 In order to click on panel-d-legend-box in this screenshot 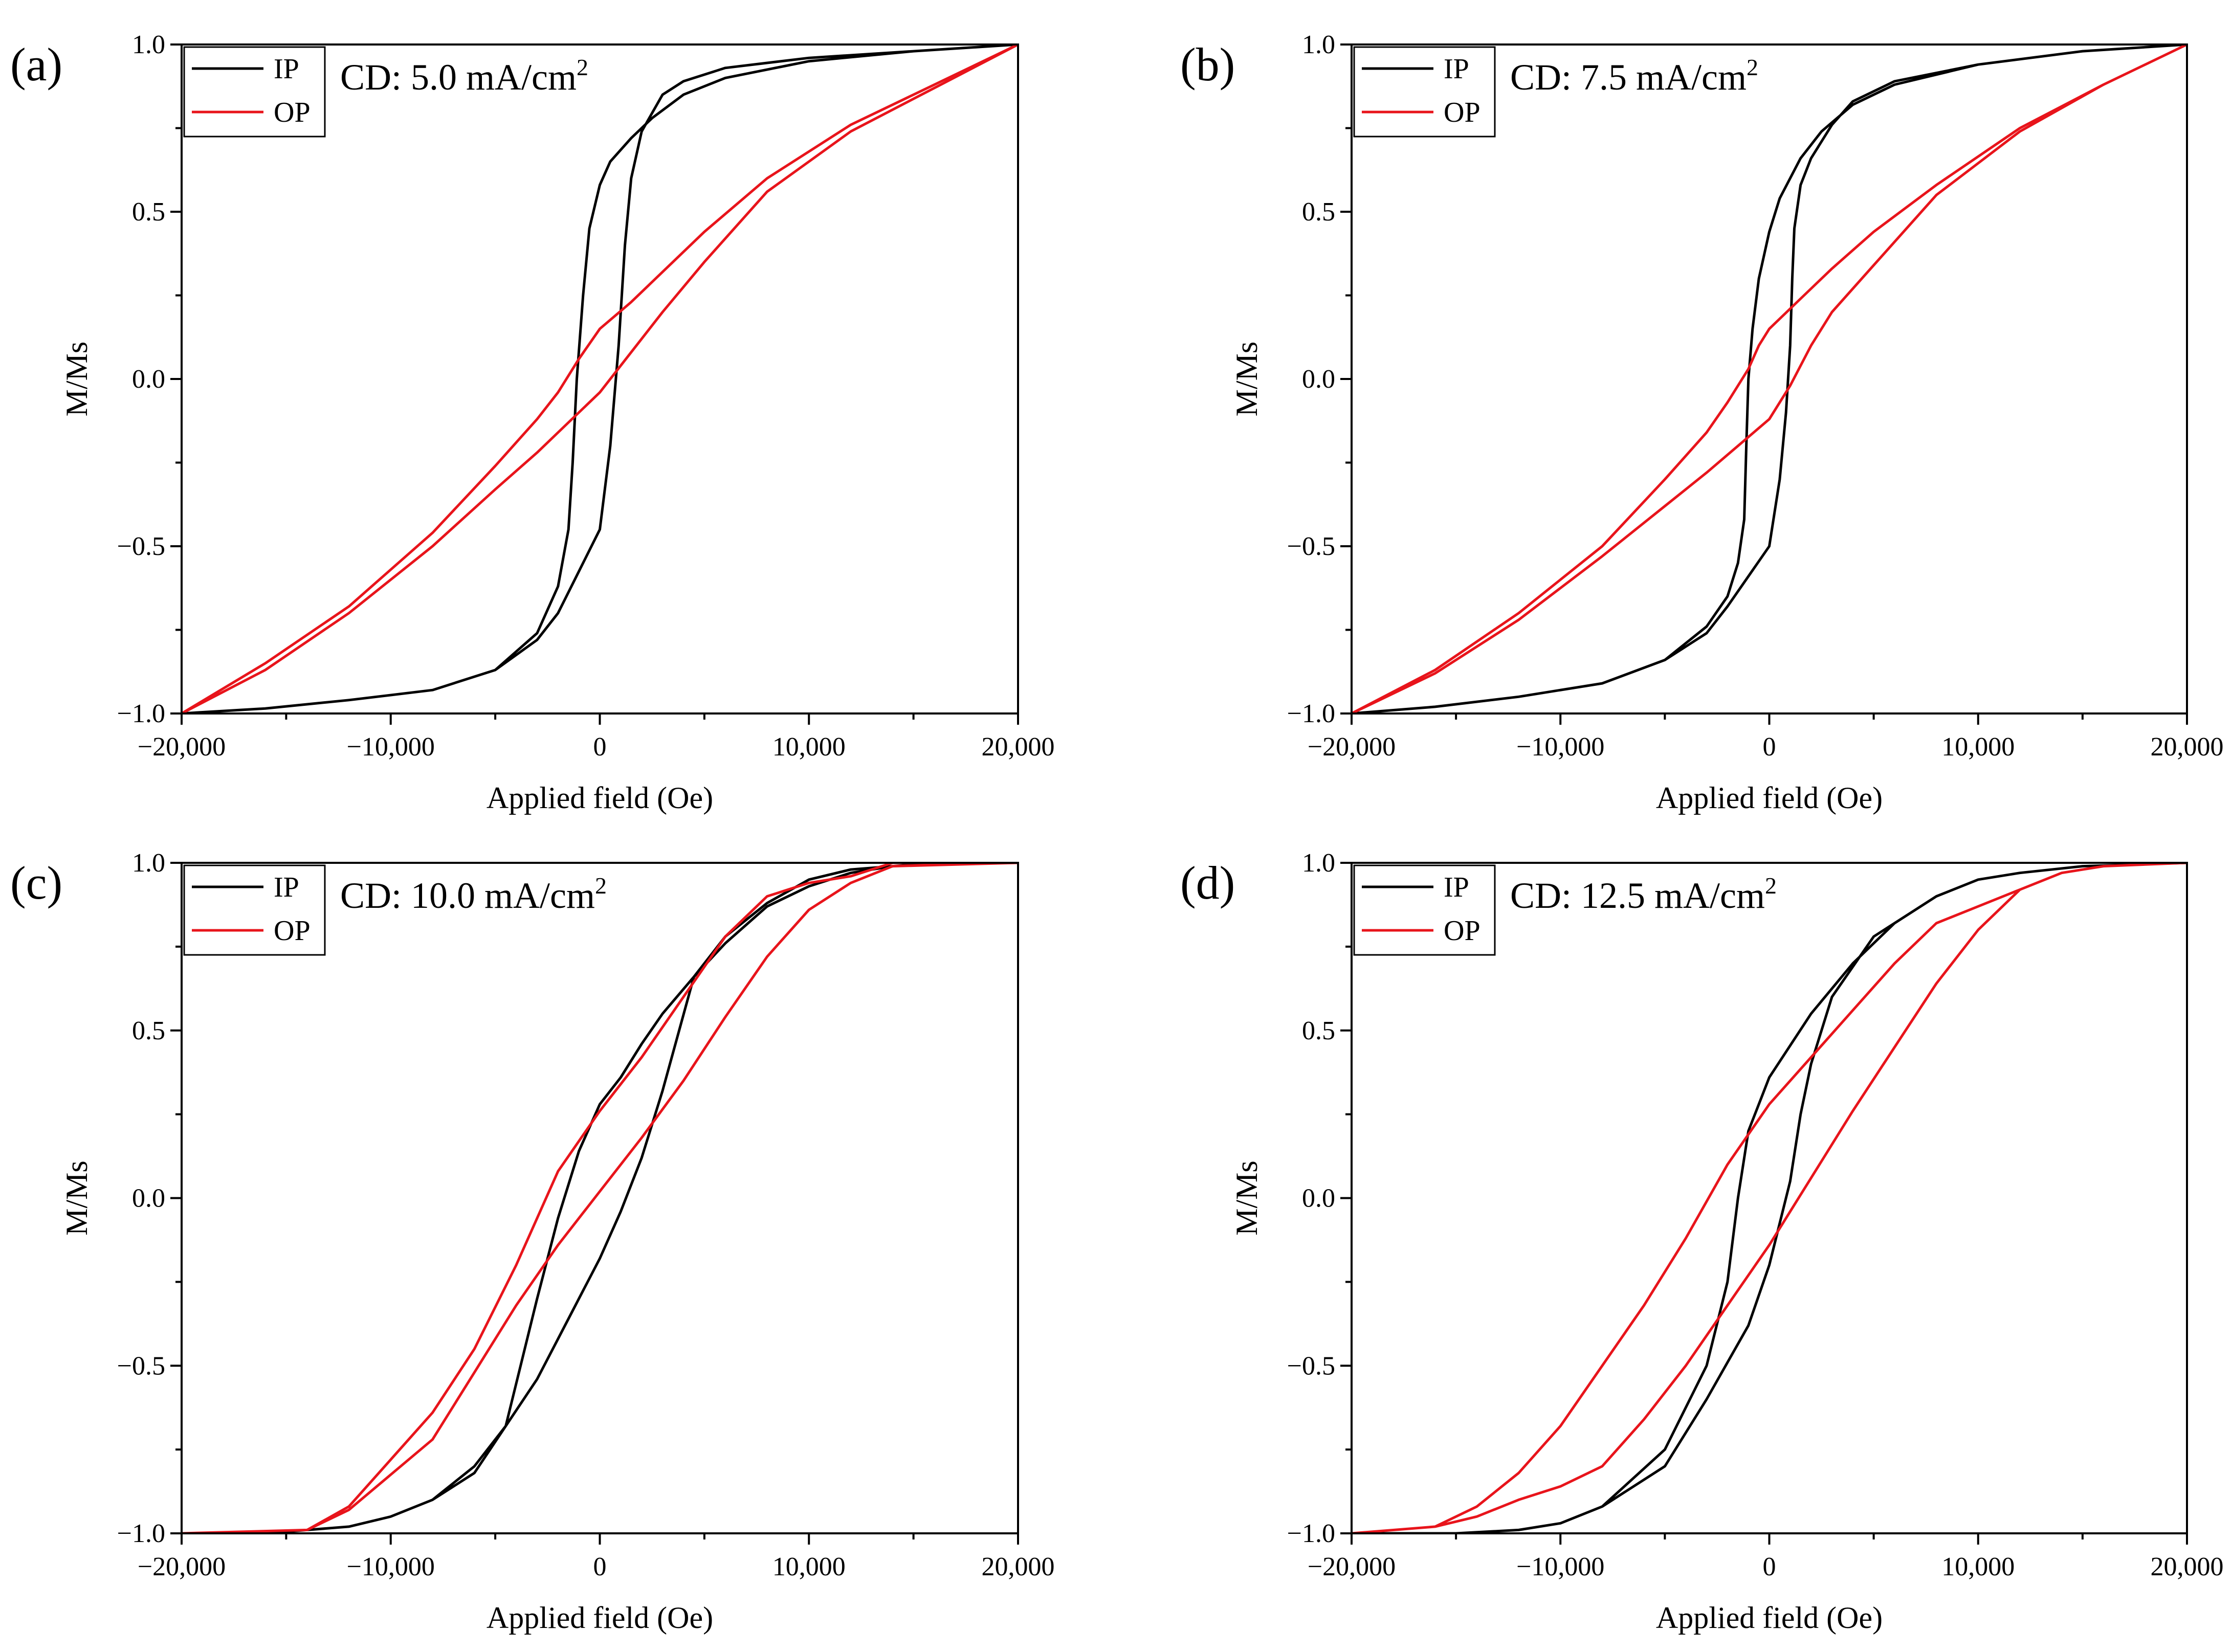, I will do `click(1424, 910)`.